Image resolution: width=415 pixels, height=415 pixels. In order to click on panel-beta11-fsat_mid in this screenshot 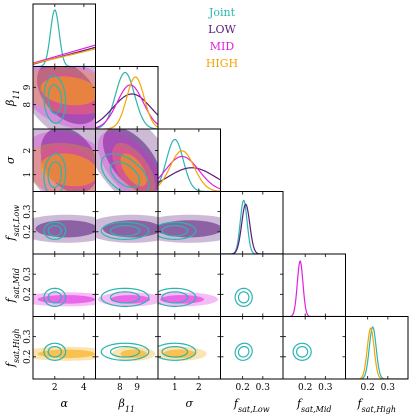, I will do `click(126, 285)`.